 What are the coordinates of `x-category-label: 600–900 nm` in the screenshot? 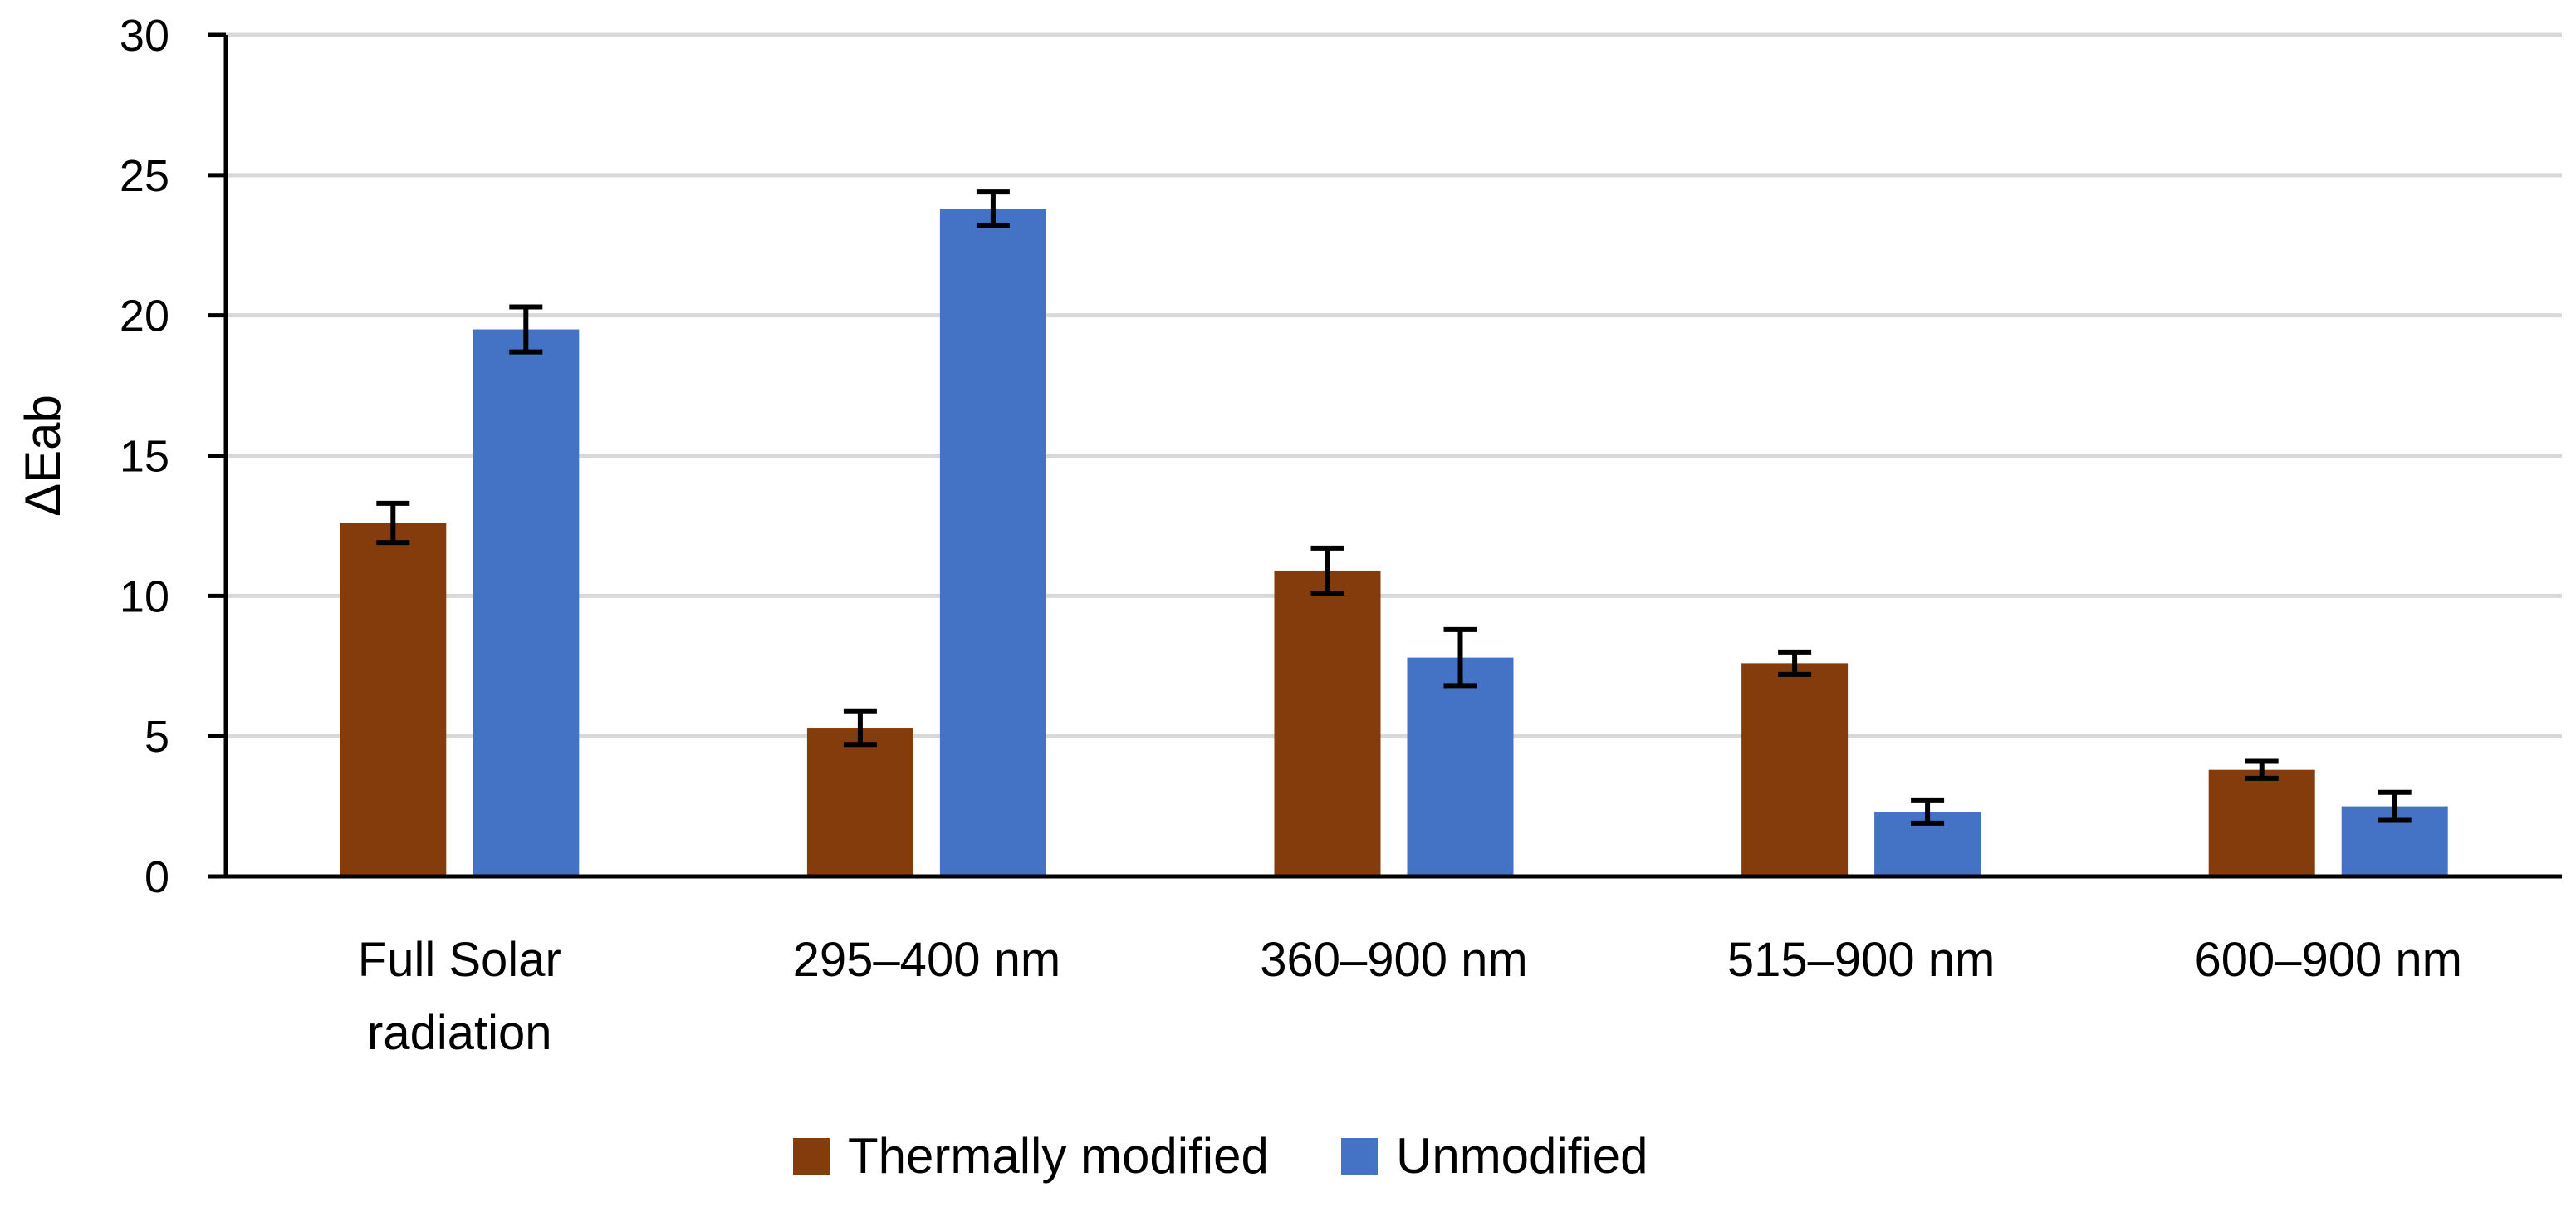 It's located at (2327, 960).